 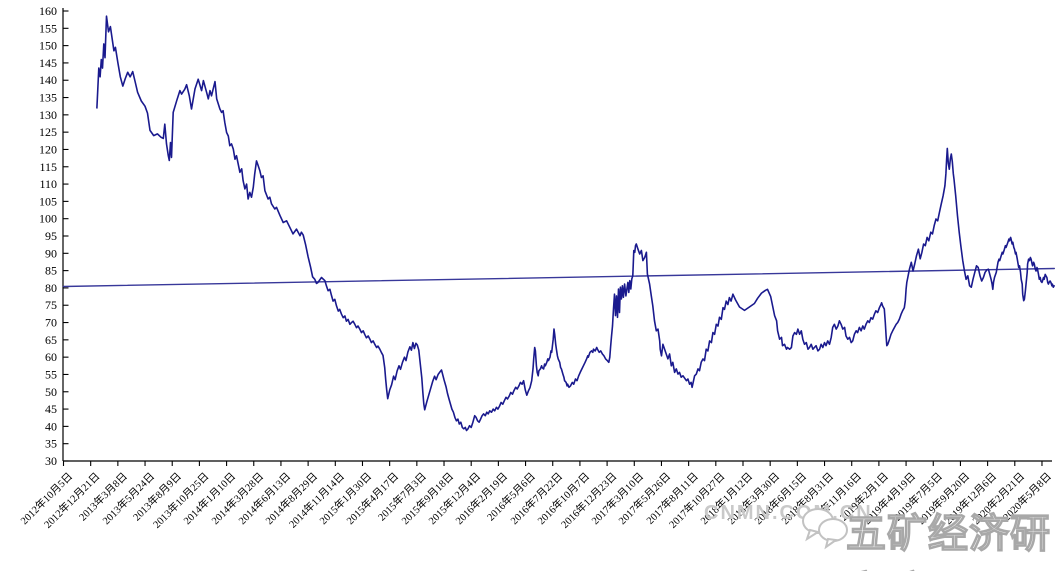 I want to click on y-tick-label: 70, so click(x=51, y=323).